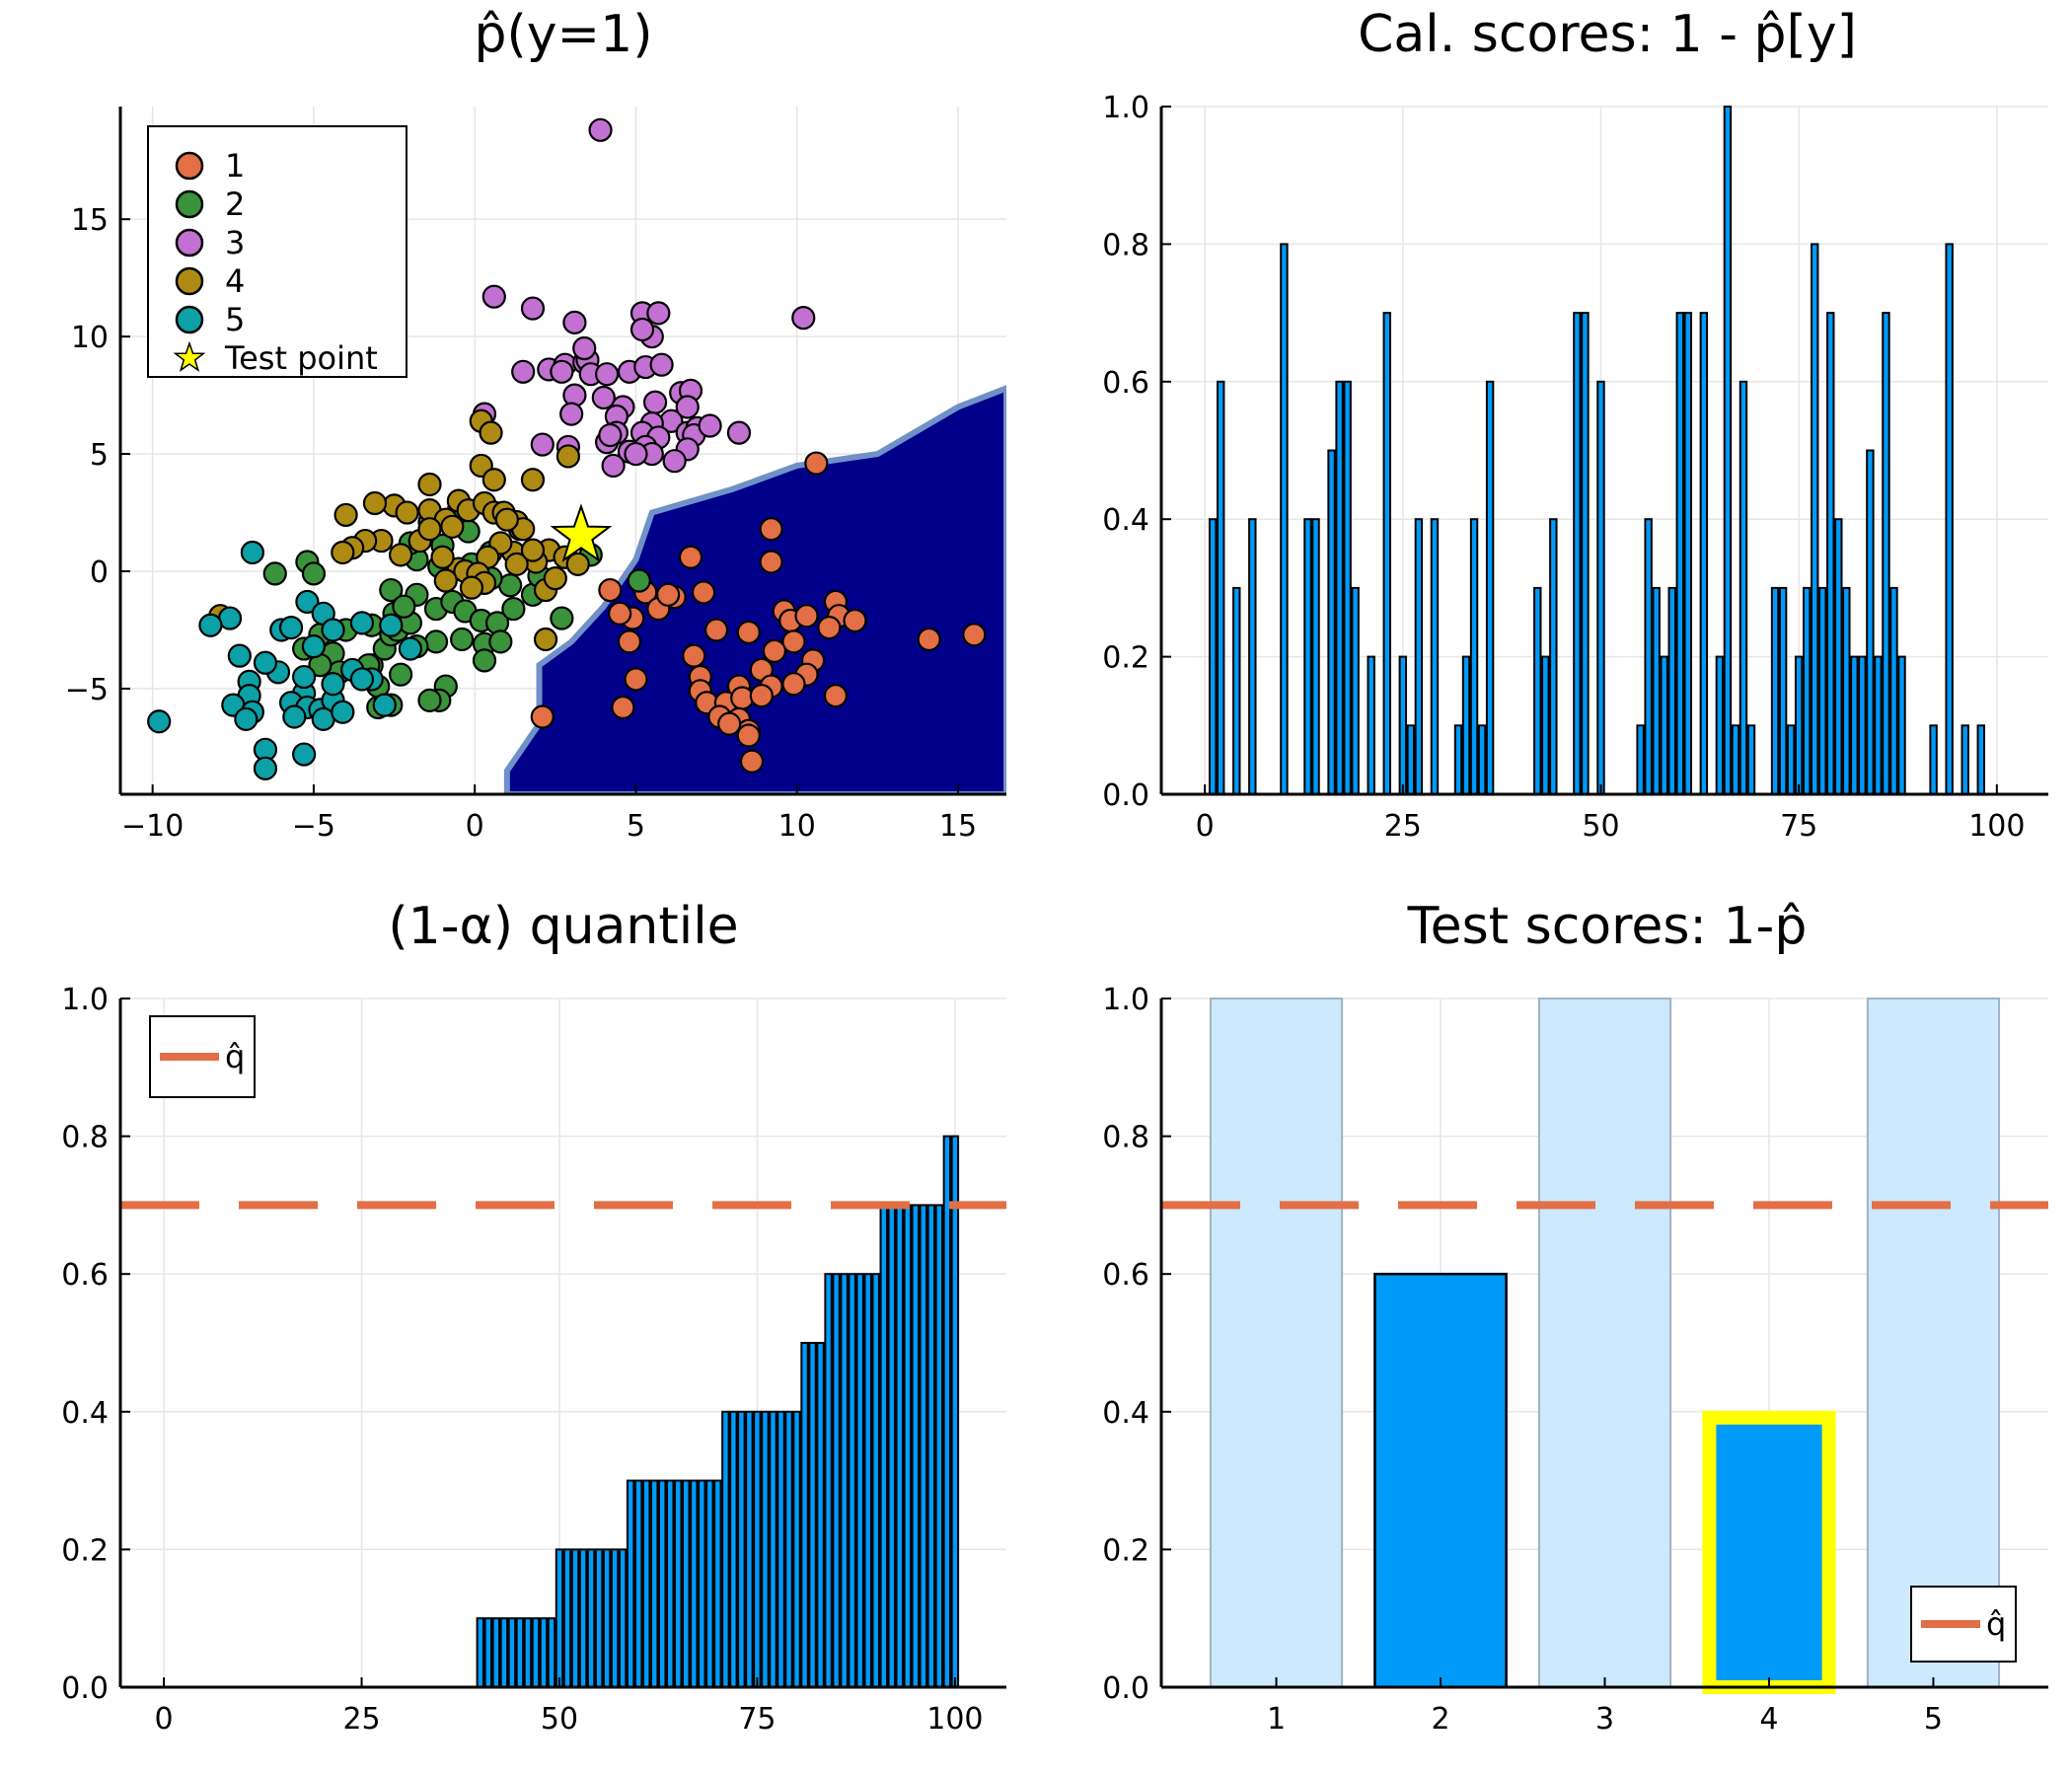  Describe the element at coordinates (1934, 1343) in the screenshot. I see `test-score-bar-excluded` at that location.